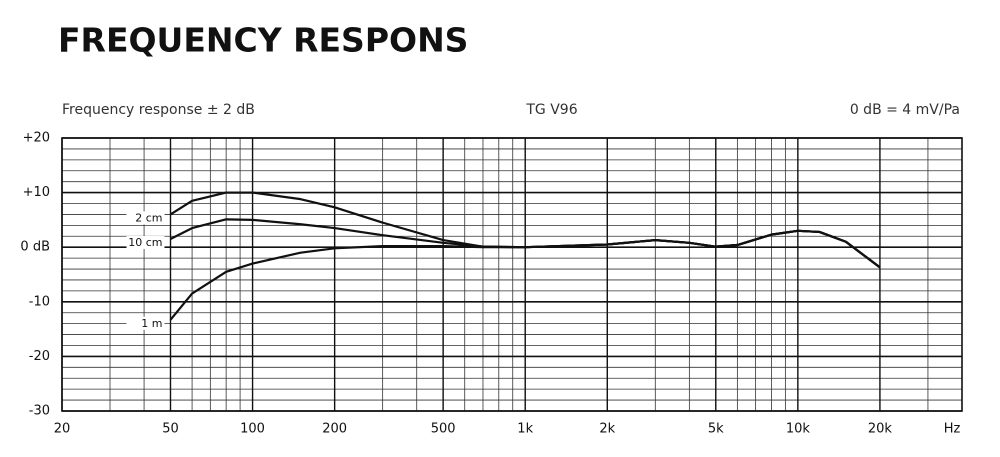 This screenshot has height=457, width=1000. What do you see at coordinates (798, 429) in the screenshot?
I see `x-tick-label: 10k` at bounding box center [798, 429].